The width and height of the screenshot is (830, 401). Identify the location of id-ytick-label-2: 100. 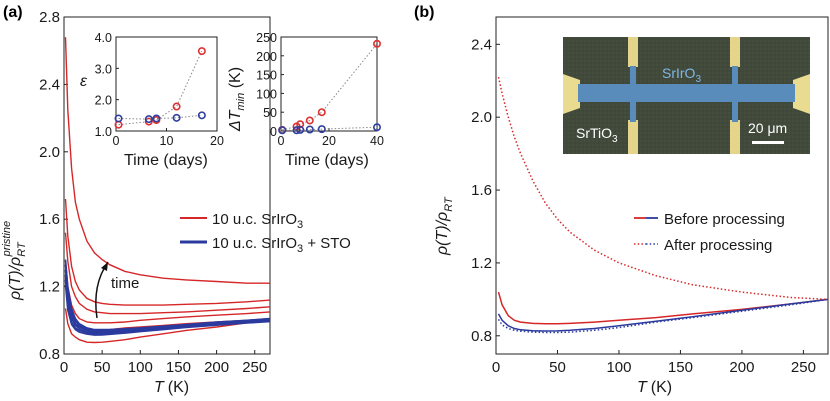
(266, 94).